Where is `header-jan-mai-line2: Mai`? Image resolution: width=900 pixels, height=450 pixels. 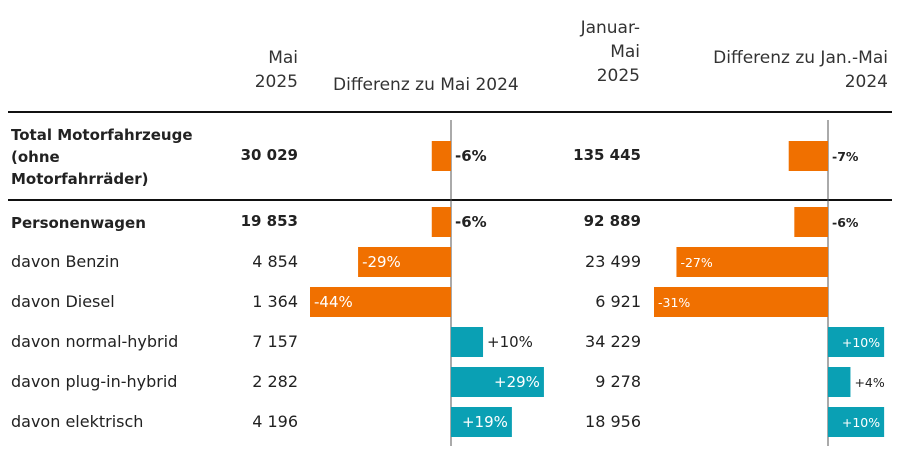 header-jan-mai-line2: Mai is located at coordinates (625, 52).